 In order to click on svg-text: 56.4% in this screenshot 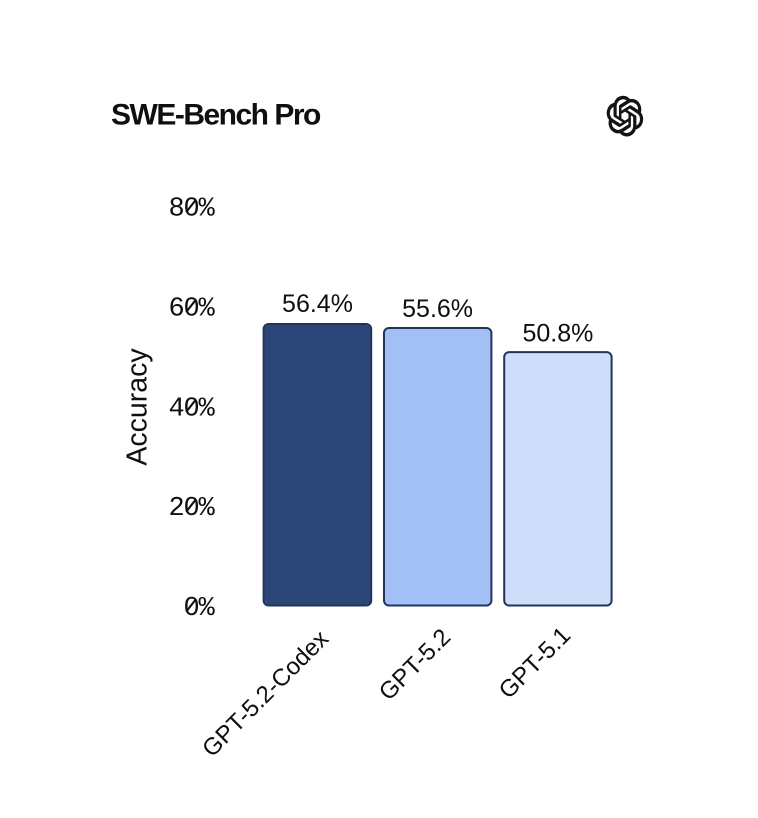, I will do `click(317, 304)`.